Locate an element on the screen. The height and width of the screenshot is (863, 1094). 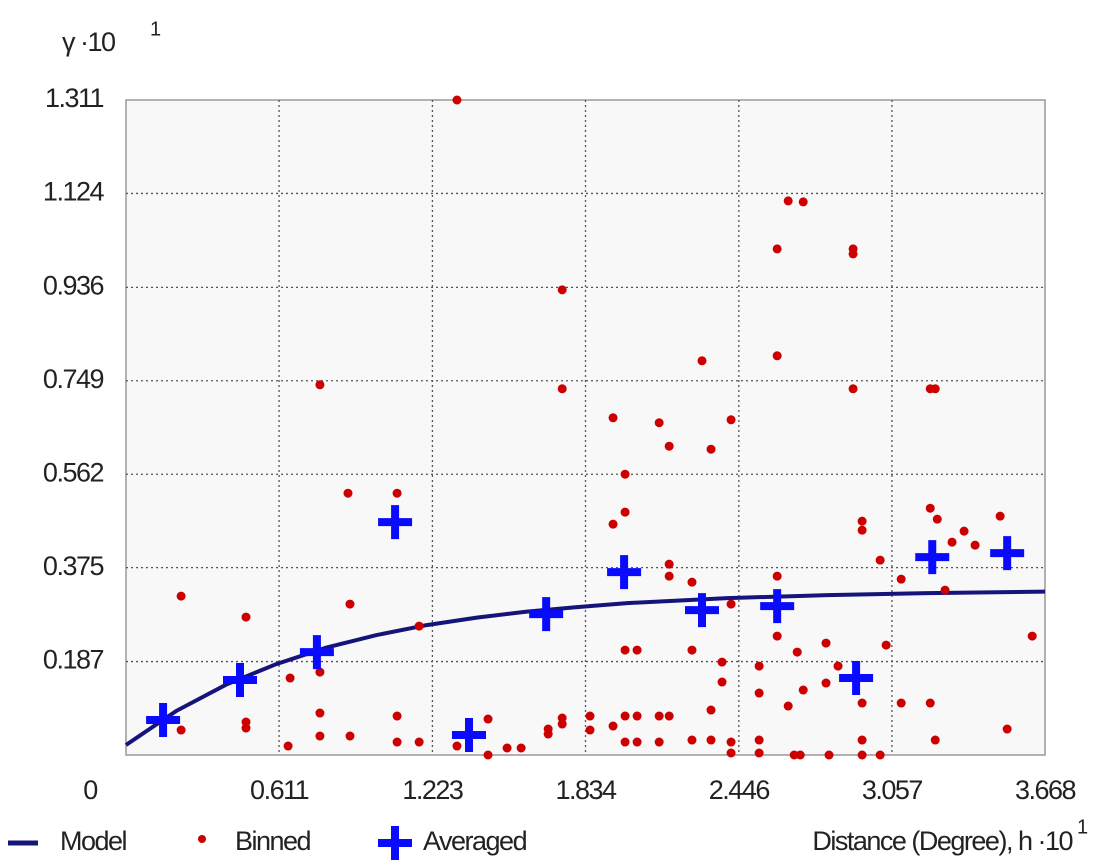
x-tick-label: 3.057 is located at coordinates (892, 790).